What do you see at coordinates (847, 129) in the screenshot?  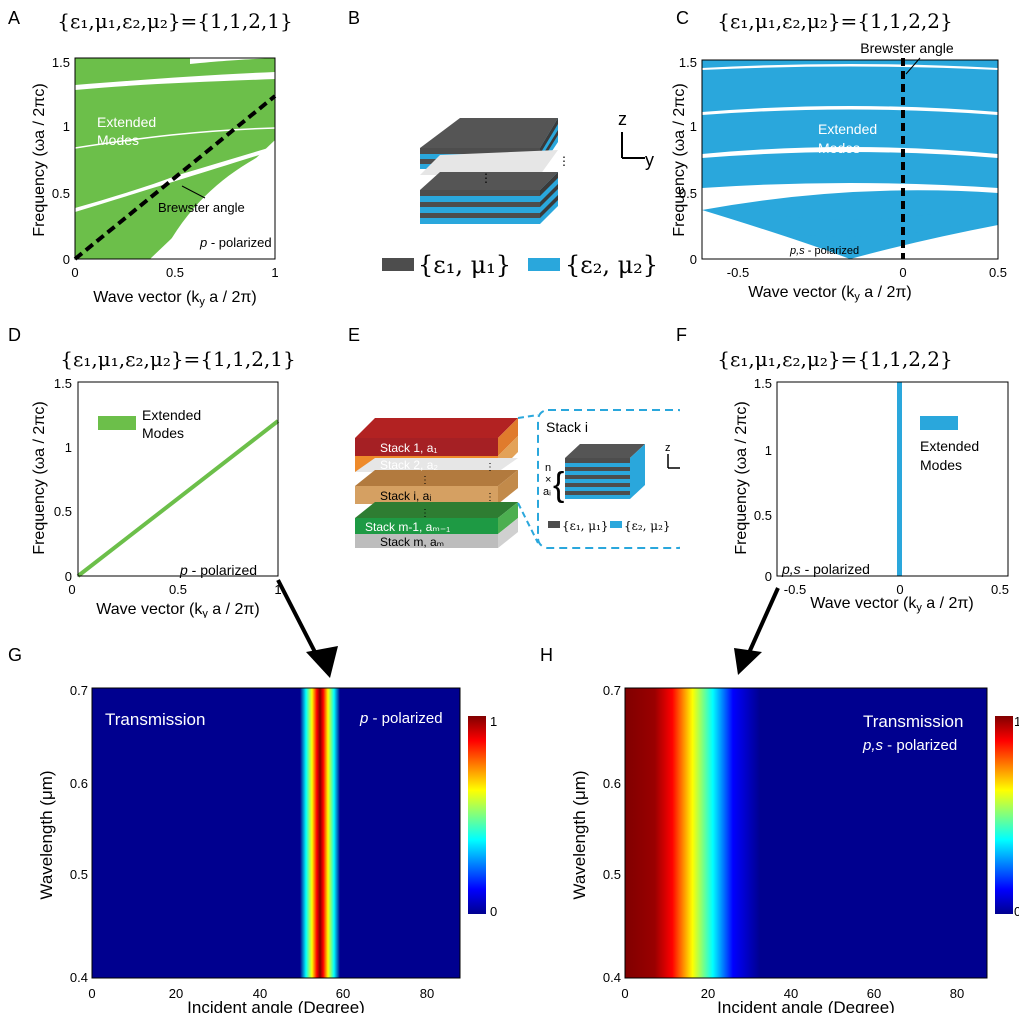 I see `panel-c-modes-1: Extended` at bounding box center [847, 129].